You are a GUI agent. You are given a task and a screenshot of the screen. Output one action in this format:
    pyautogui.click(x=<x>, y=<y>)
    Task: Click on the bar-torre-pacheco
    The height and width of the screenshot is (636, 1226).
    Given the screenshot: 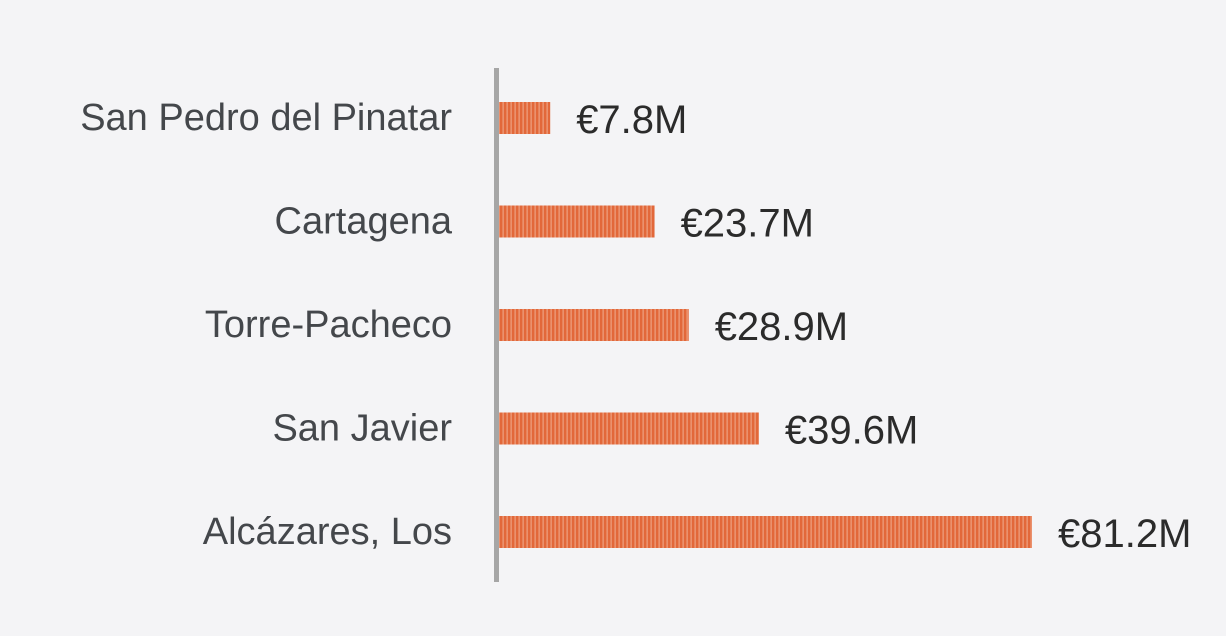 What is the action you would take?
    pyautogui.click(x=594, y=325)
    